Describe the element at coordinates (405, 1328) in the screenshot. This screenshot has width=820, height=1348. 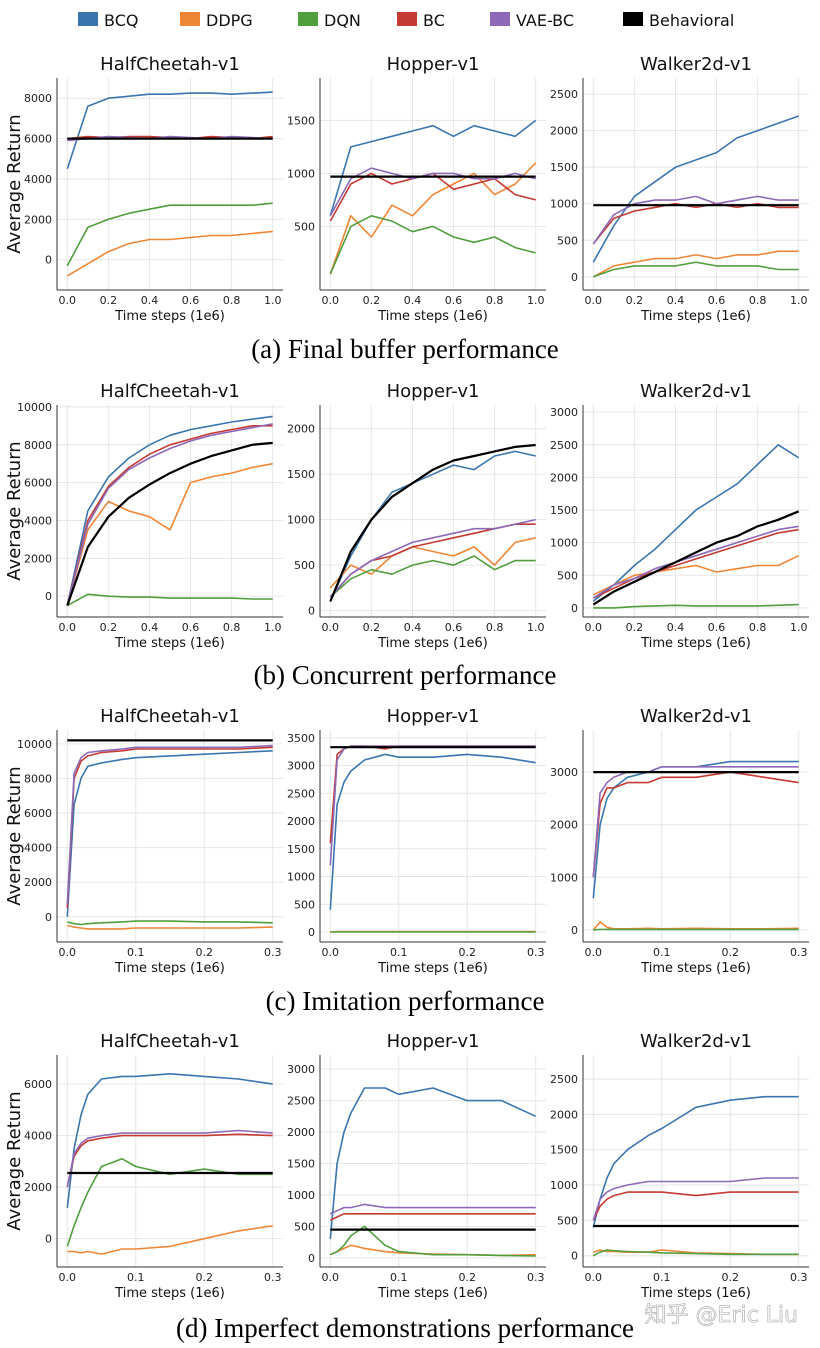
I see `caption: (d) Imperfect demonstrations performance` at that location.